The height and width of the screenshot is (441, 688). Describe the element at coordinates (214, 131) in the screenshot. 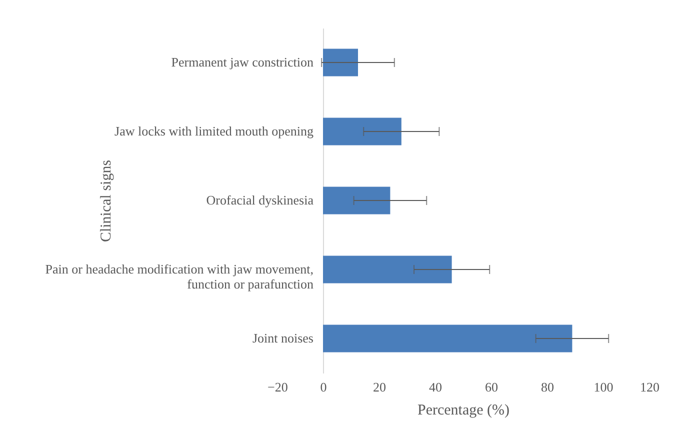

I see `y-tick-label: Jaw locks with limited mouth opening` at that location.